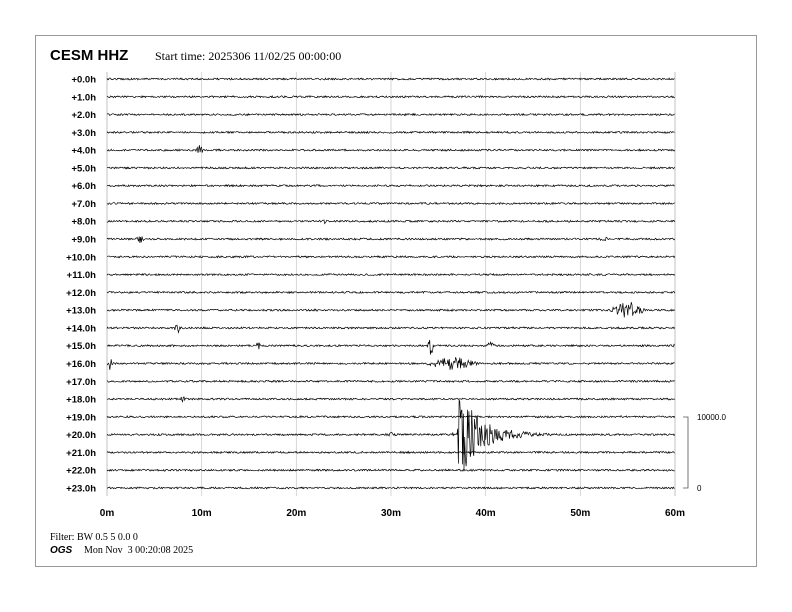 The width and height of the screenshot is (792, 612). What do you see at coordinates (107, 513) in the screenshot?
I see `x-tick-label: 0m` at bounding box center [107, 513].